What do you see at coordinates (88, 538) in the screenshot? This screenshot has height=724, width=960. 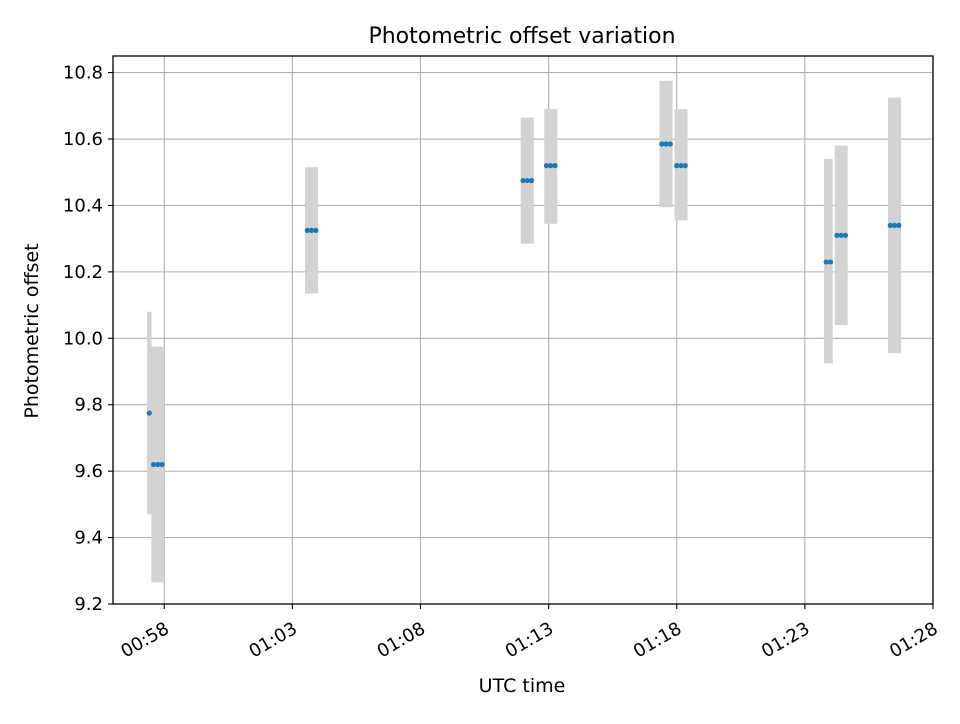 I see `y-tick-label: 9.4` at bounding box center [88, 538].